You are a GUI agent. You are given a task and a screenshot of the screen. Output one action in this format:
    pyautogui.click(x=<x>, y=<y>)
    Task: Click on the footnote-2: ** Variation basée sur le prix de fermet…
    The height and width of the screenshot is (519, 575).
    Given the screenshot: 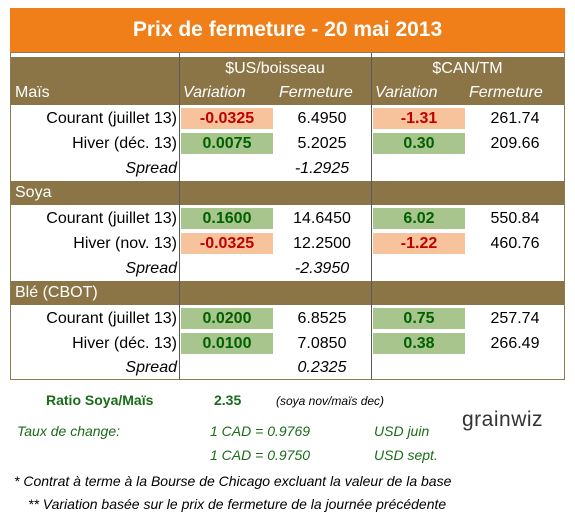 What is the action you would take?
    pyautogui.click(x=237, y=504)
    